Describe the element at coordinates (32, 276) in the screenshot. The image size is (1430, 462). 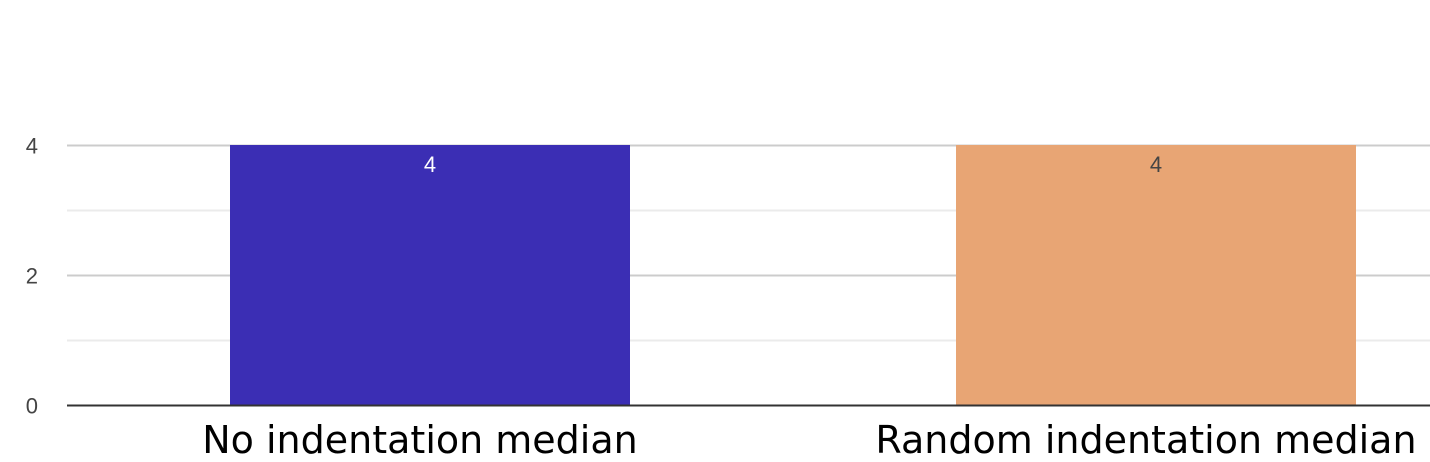
I see `y-tick-label: 2` at that location.